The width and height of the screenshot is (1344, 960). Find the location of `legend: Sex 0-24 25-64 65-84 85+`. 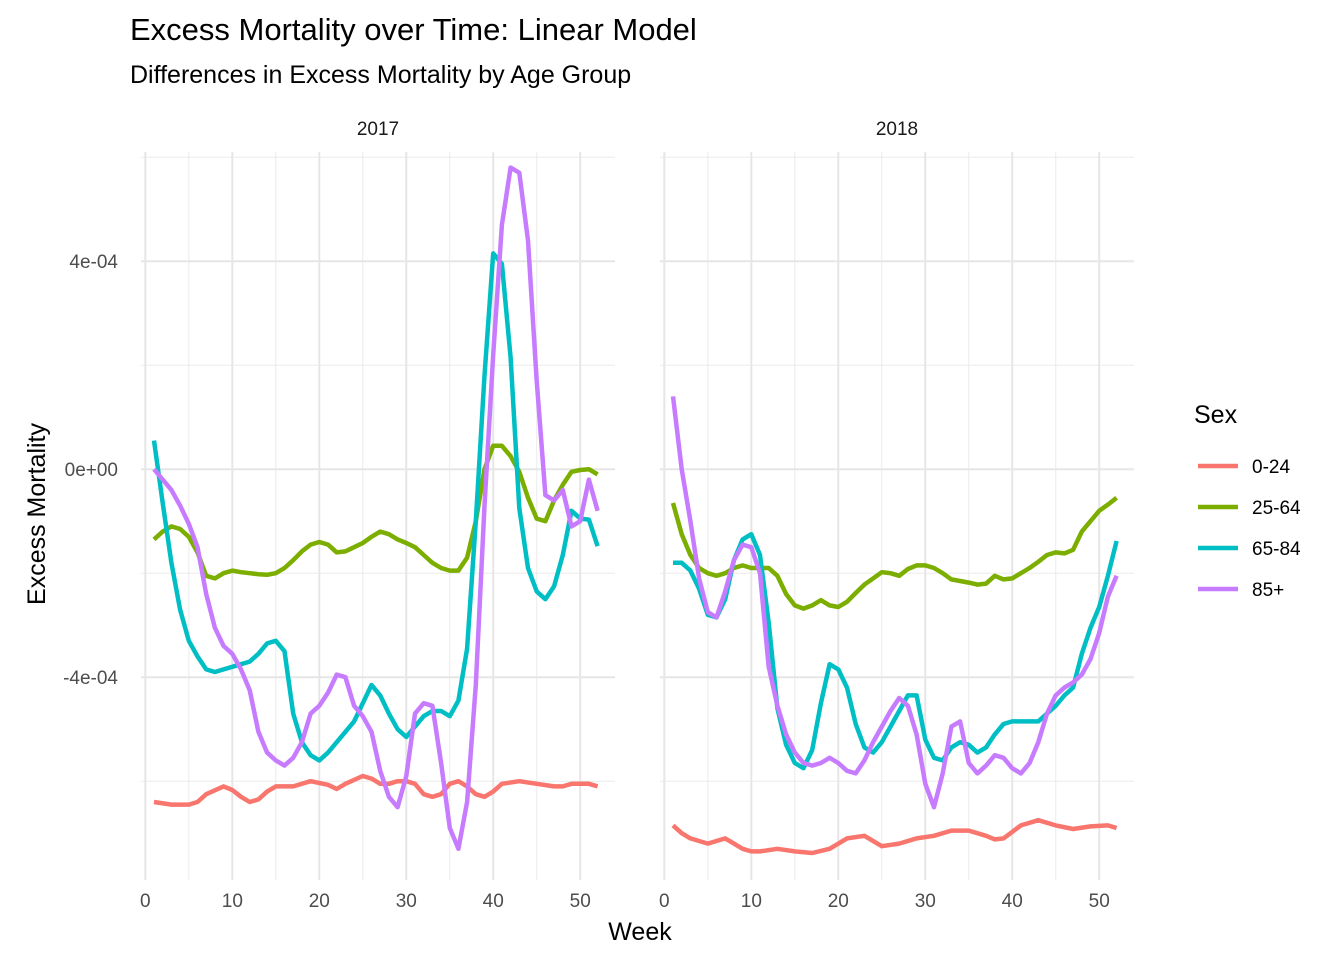

legend: Sex 0-24 25-64 65-84 85+ is located at coordinates (1247, 501).